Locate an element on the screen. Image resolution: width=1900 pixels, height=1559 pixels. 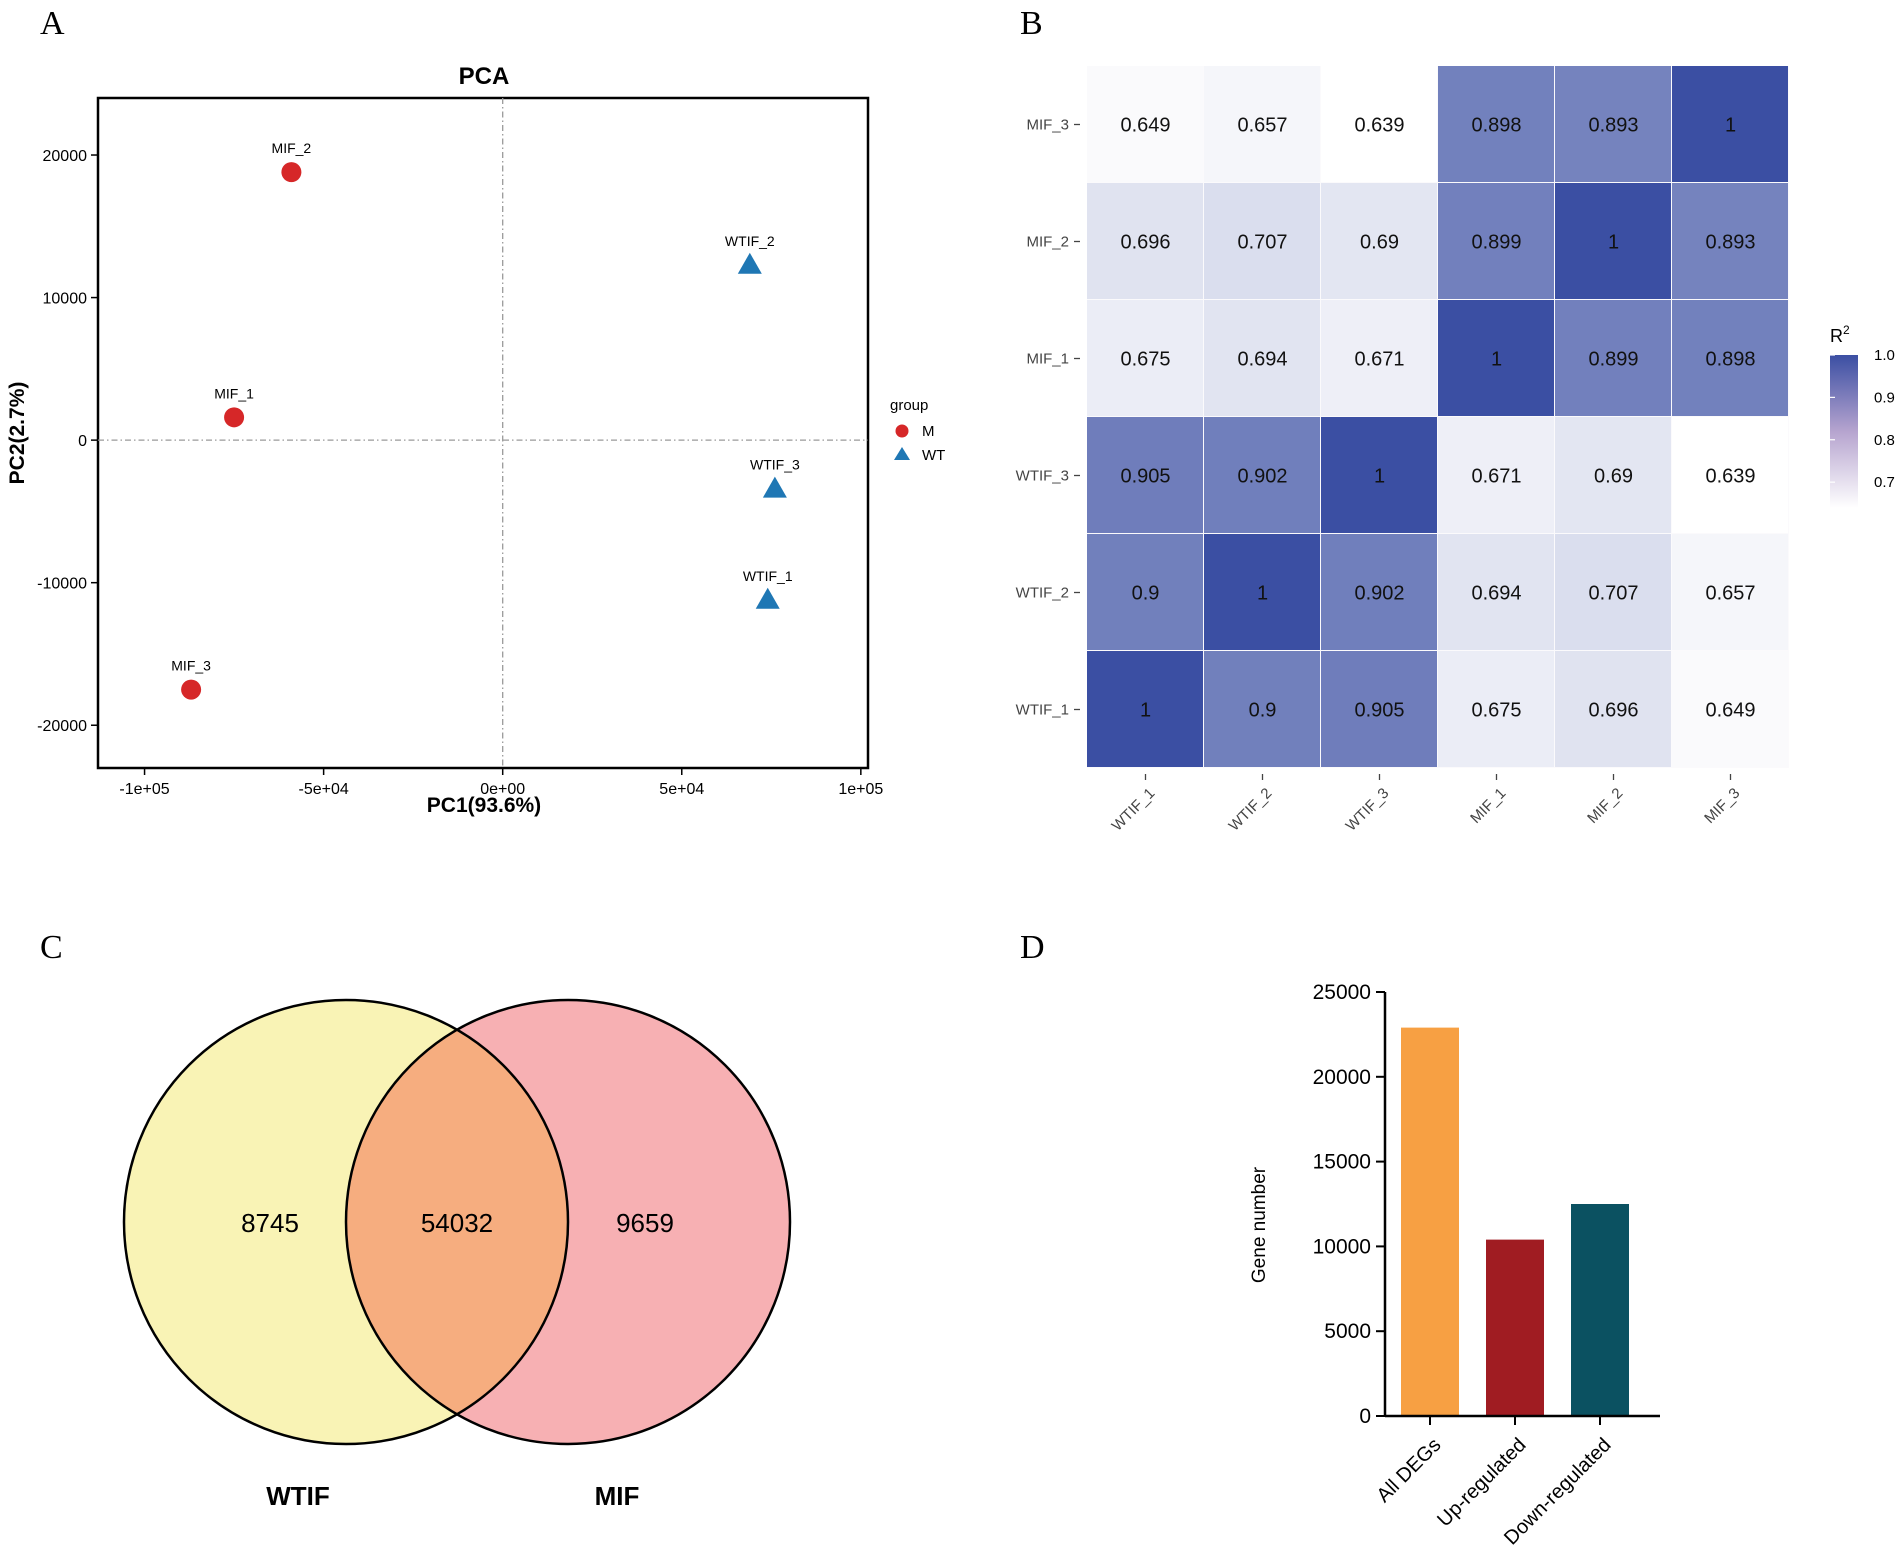
venn-count-overlap: 54032 is located at coordinates (457, 1223).